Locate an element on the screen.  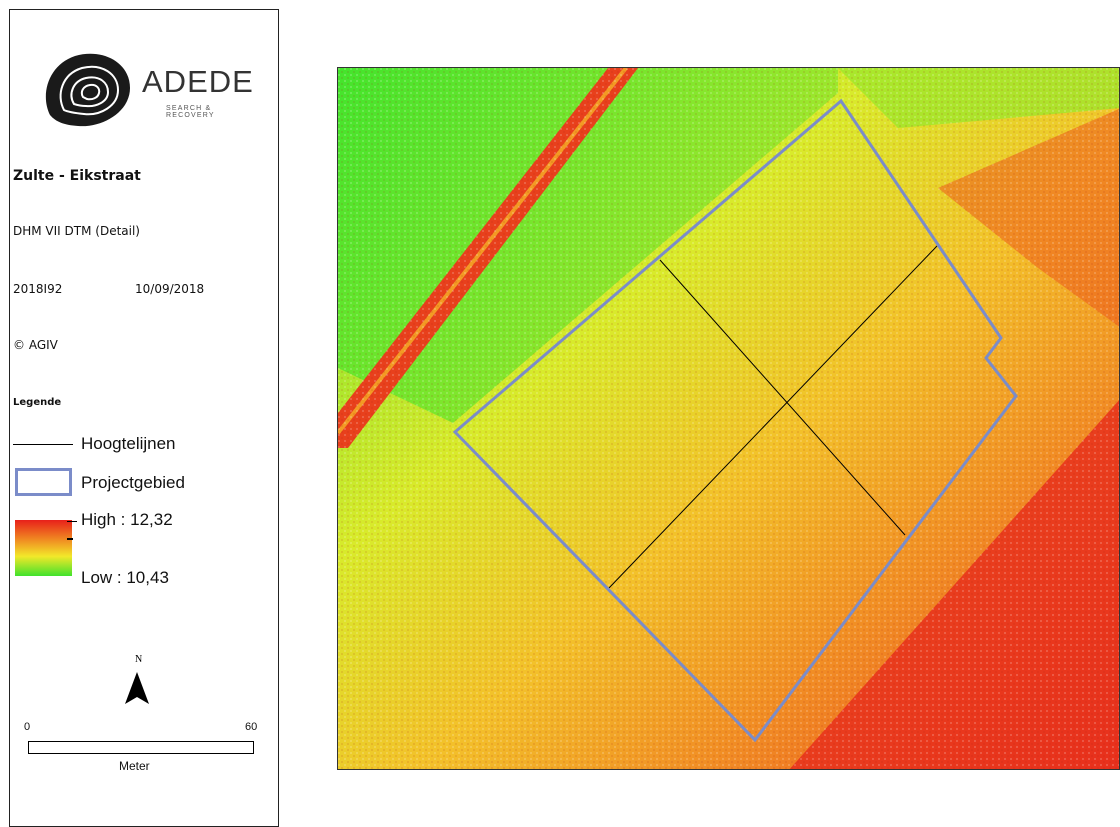
map-title: Zulte - Eikstraat is located at coordinates (77, 176).